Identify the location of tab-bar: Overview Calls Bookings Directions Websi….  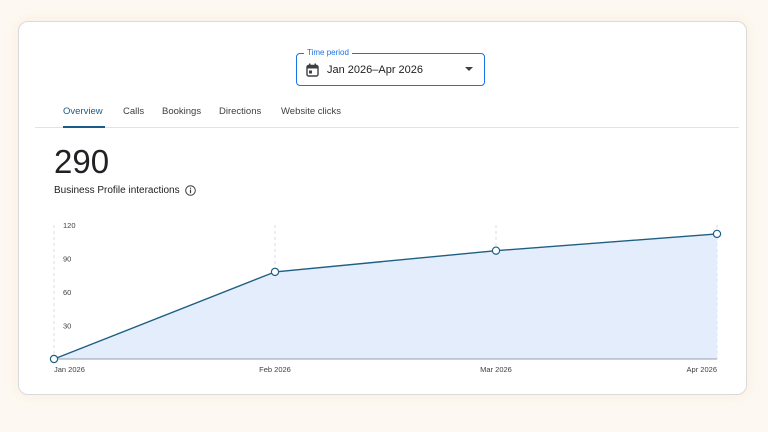
(387, 114).